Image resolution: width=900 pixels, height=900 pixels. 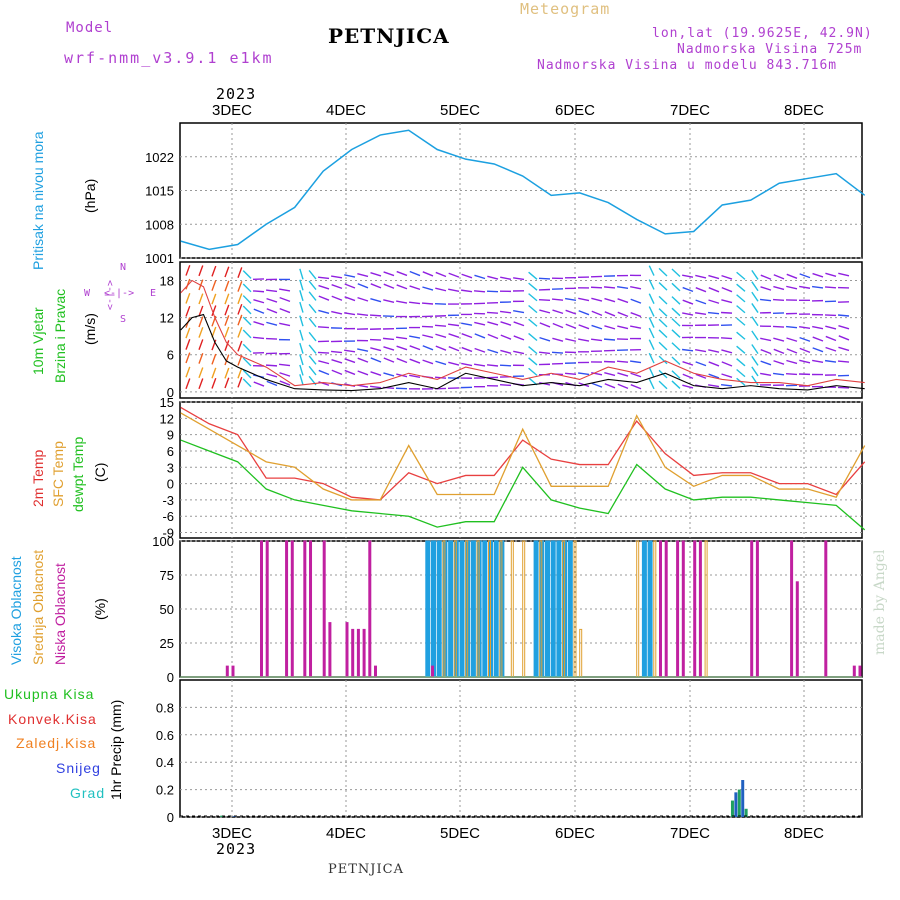 I want to click on precip-bar, so click(x=739, y=803).